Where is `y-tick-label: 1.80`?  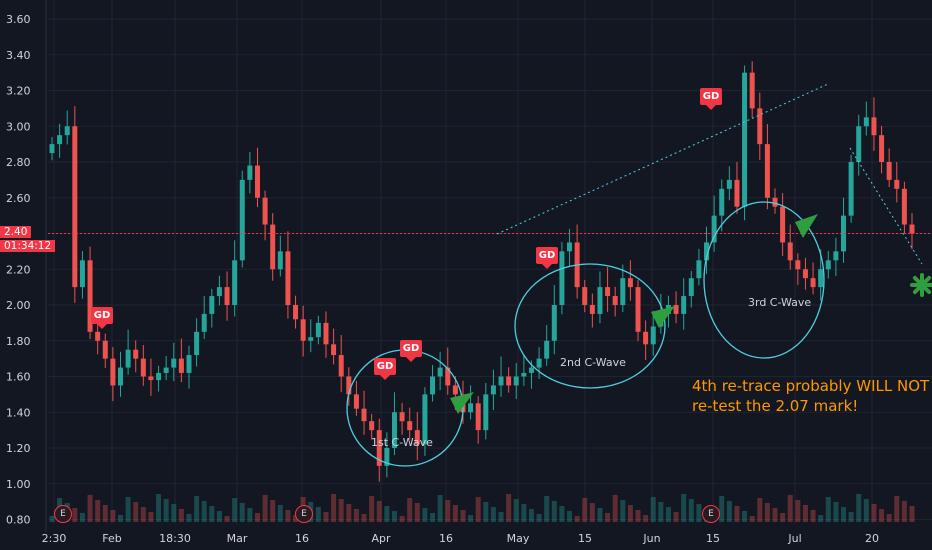 y-tick-label: 1.80 is located at coordinates (18, 341).